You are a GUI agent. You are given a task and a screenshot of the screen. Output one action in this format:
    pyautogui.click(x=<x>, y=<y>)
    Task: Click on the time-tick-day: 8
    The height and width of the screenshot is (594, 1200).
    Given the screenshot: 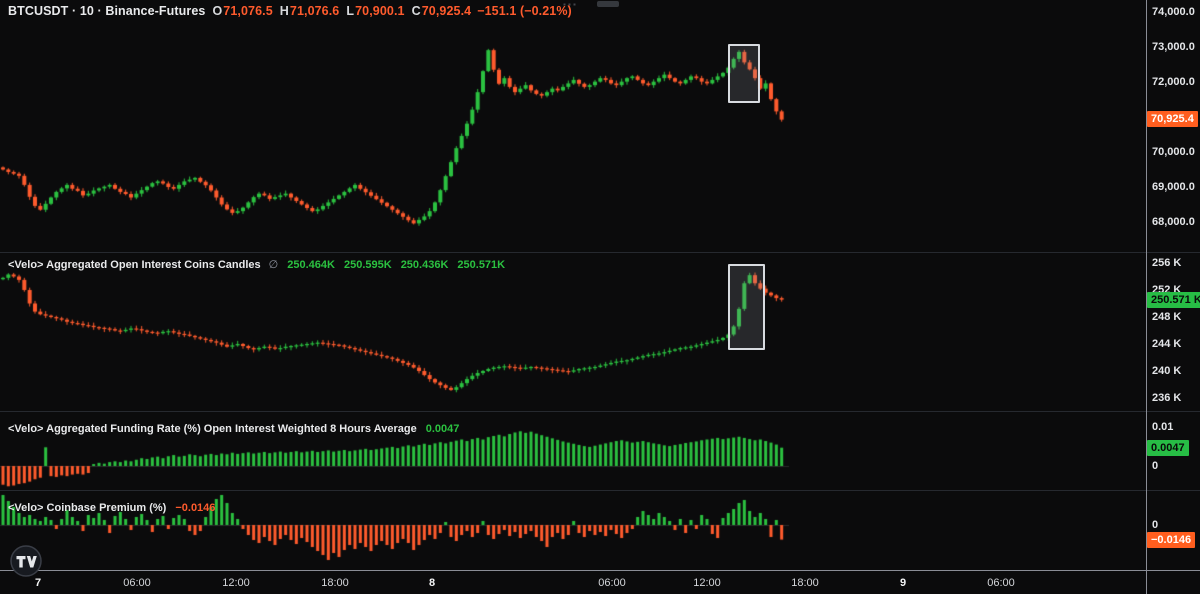 What is the action you would take?
    pyautogui.click(x=432, y=583)
    